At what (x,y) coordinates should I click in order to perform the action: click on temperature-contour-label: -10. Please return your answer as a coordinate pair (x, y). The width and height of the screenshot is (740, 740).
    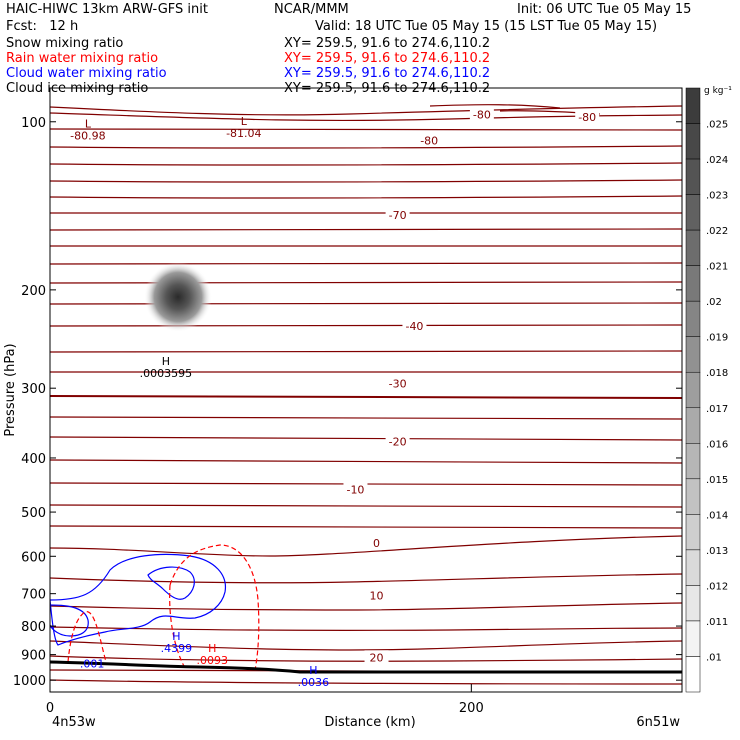
    Looking at the image, I should click on (355, 490).